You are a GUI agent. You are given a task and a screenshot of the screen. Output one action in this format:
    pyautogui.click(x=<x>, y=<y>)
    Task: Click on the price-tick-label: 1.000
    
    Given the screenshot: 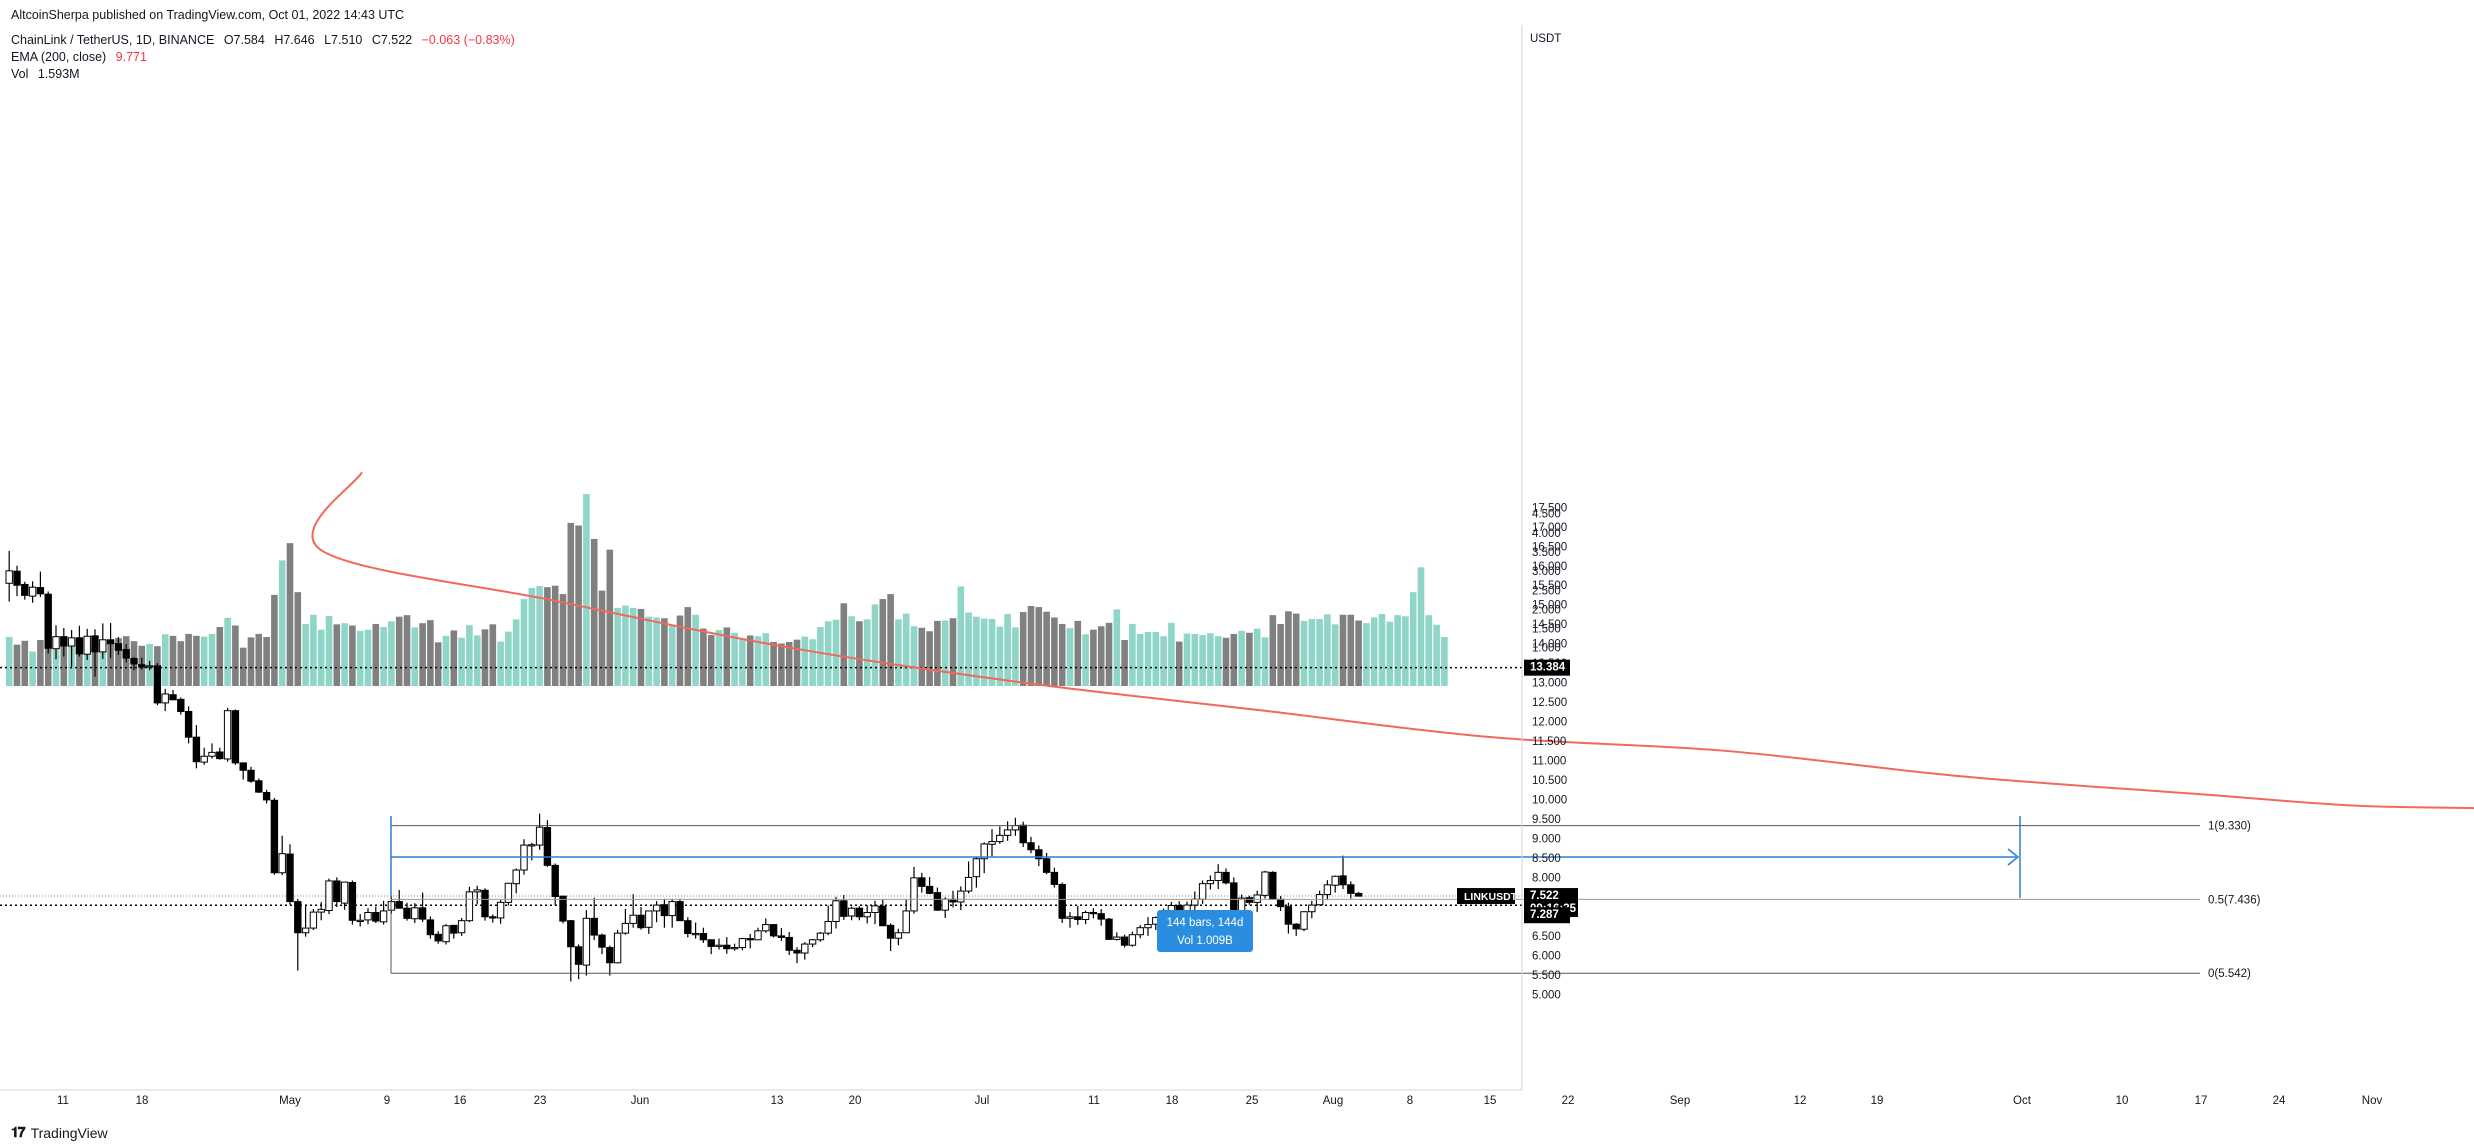 What is the action you would take?
    pyautogui.click(x=1546, y=649)
    